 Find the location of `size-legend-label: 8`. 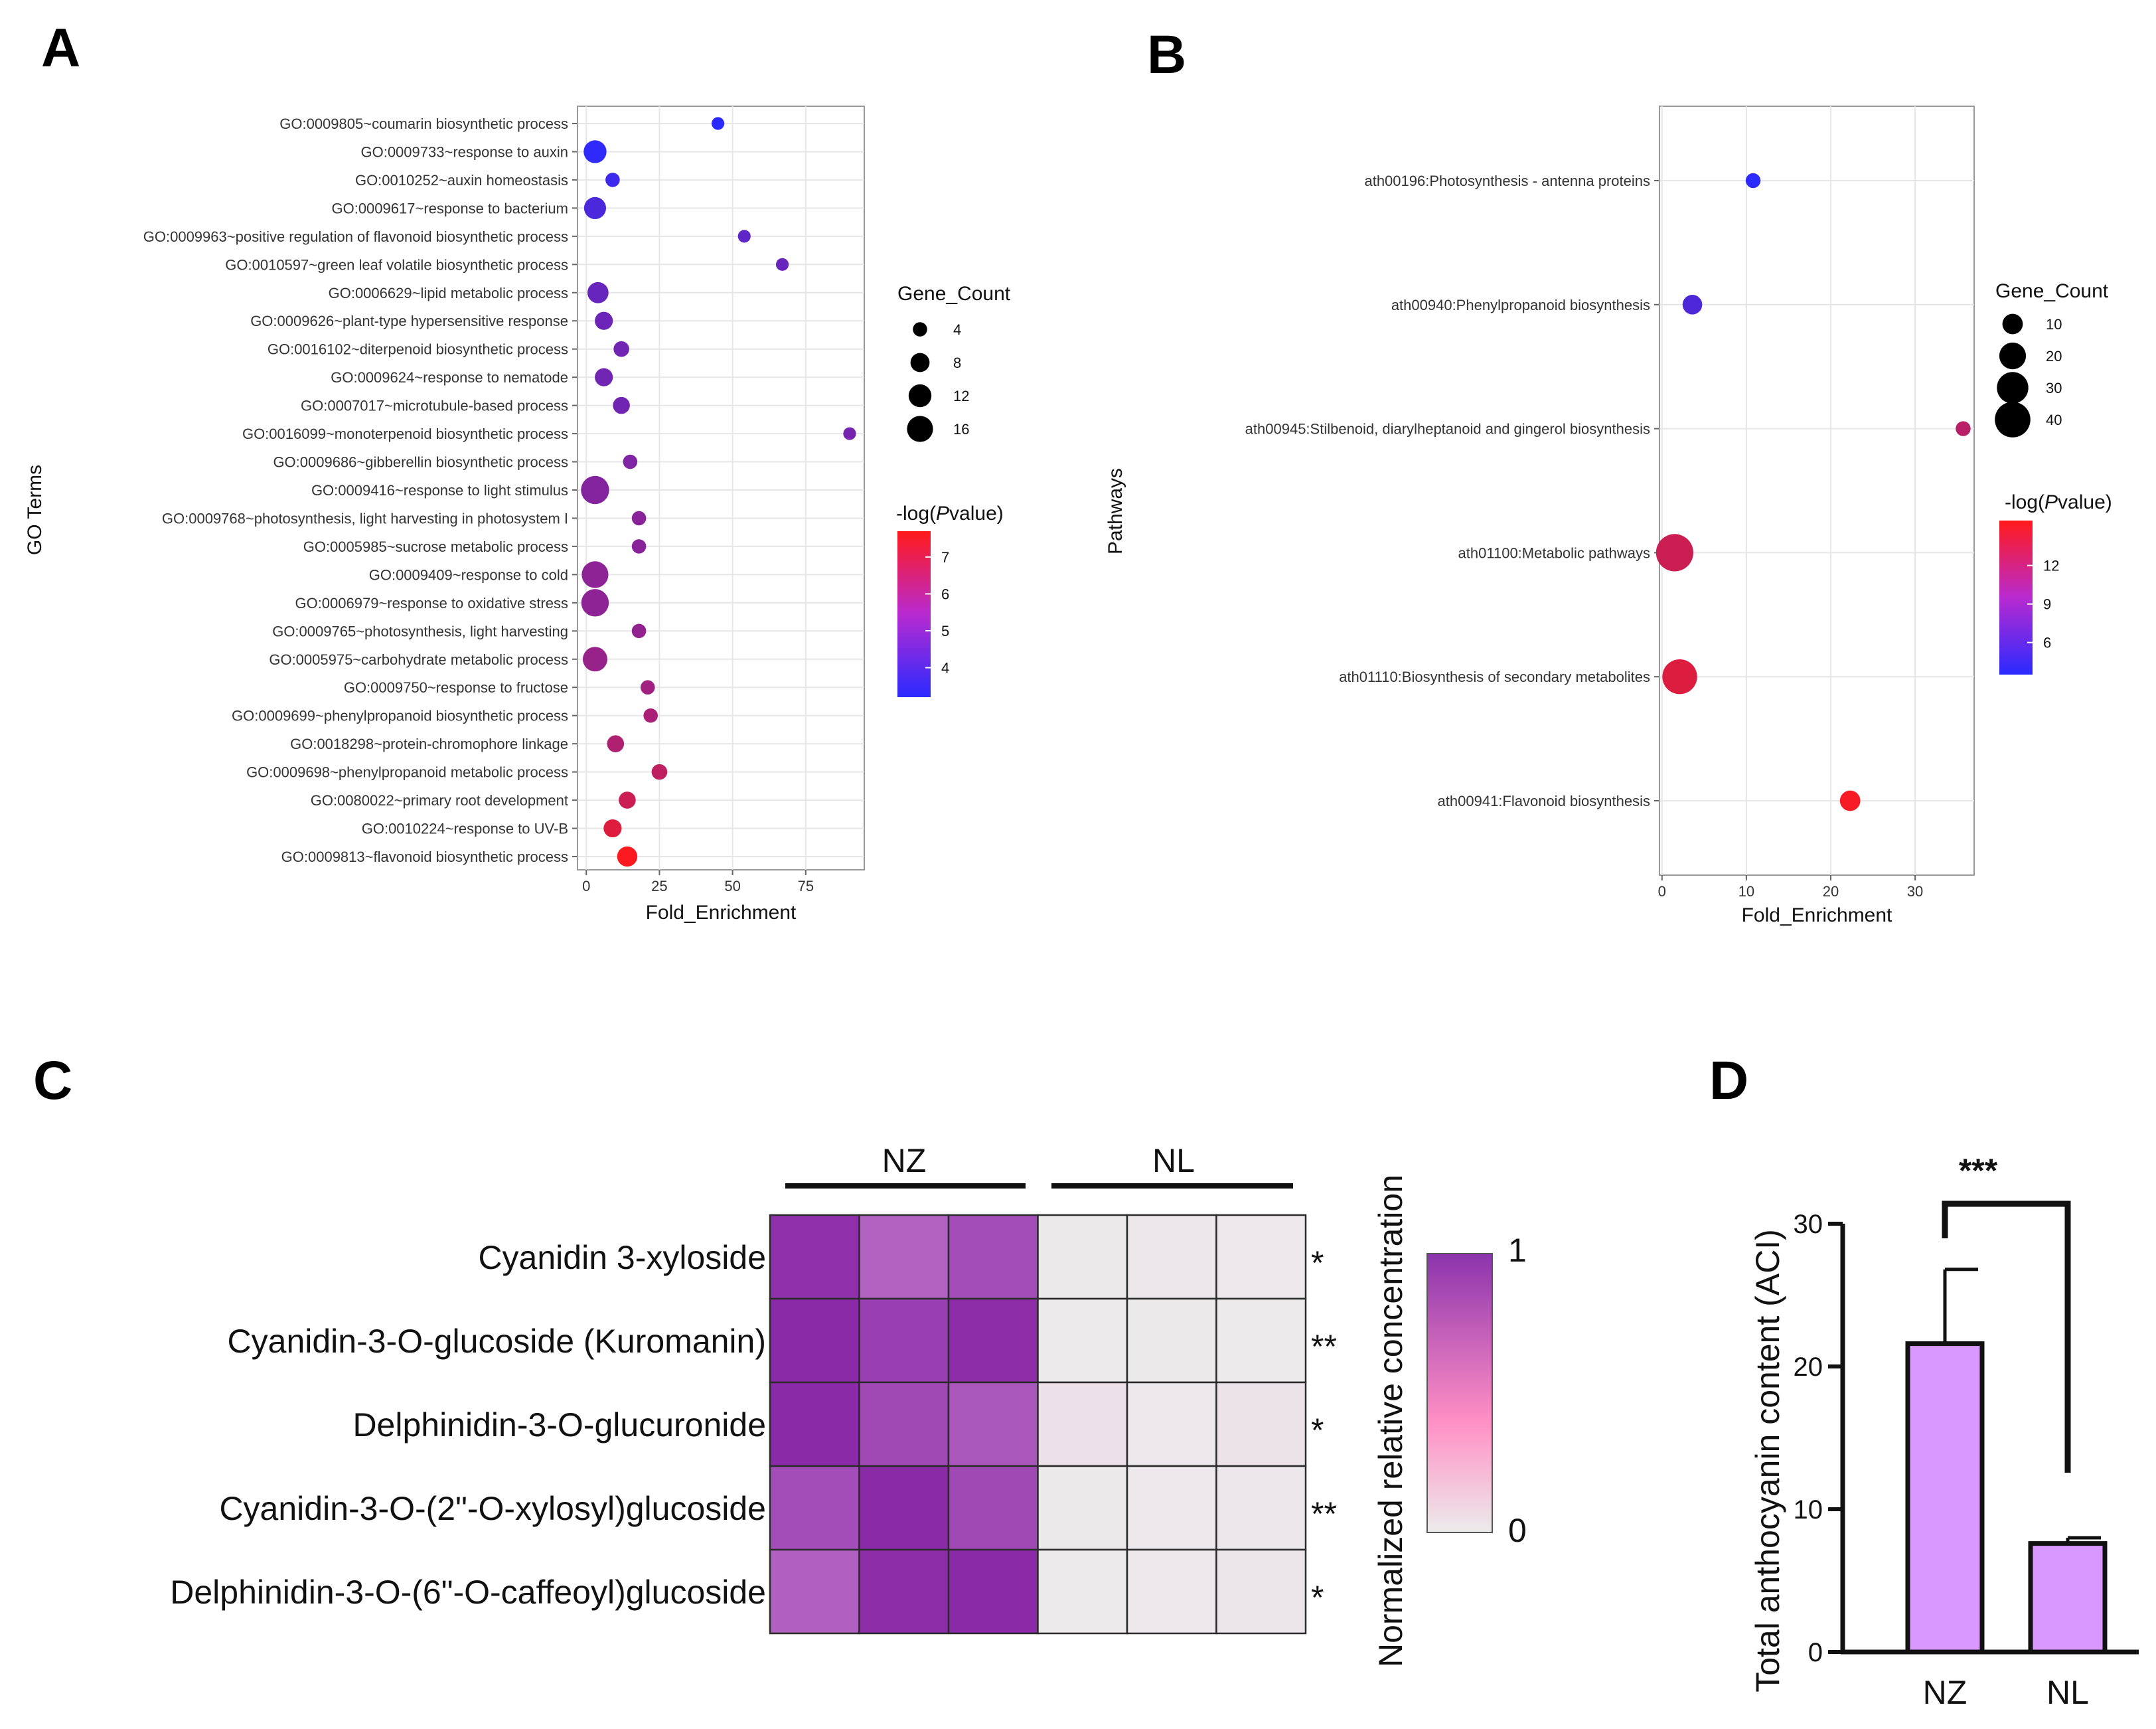

size-legend-label: 8 is located at coordinates (957, 363).